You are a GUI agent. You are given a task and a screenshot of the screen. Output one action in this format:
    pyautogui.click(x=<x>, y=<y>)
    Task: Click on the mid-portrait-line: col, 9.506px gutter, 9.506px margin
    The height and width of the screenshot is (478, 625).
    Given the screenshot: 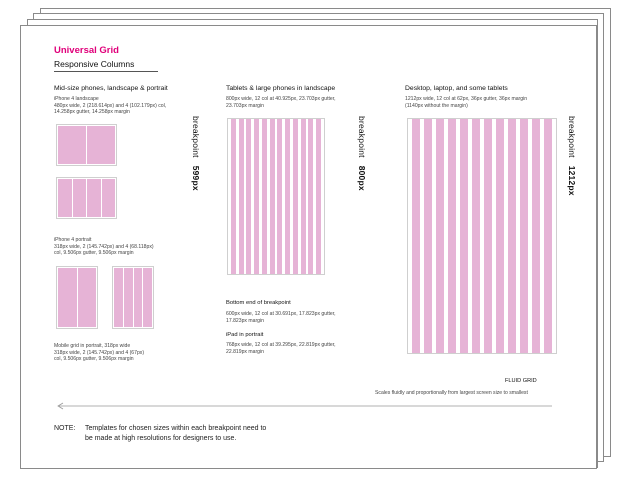 What is the action you would take?
    pyautogui.click(x=94, y=253)
    